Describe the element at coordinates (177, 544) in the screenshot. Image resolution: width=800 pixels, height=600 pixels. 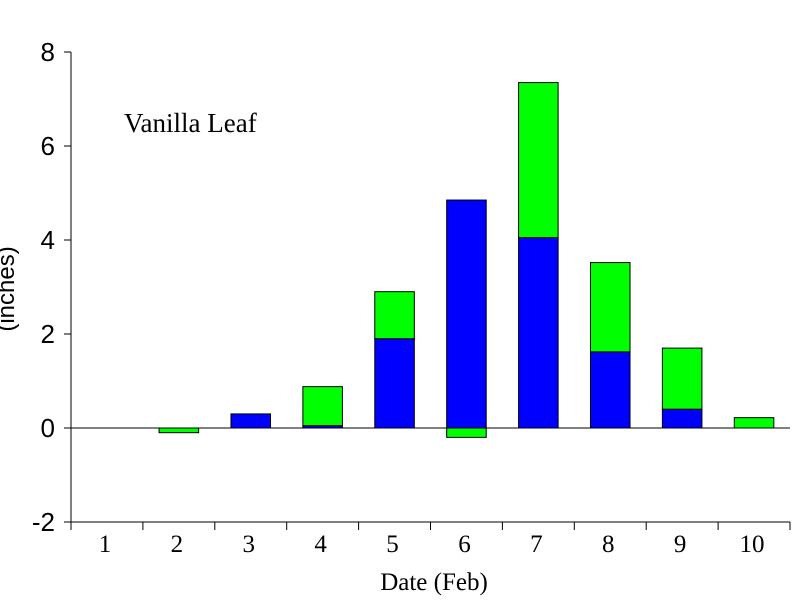
I see `x-tick-label: 2` at that location.